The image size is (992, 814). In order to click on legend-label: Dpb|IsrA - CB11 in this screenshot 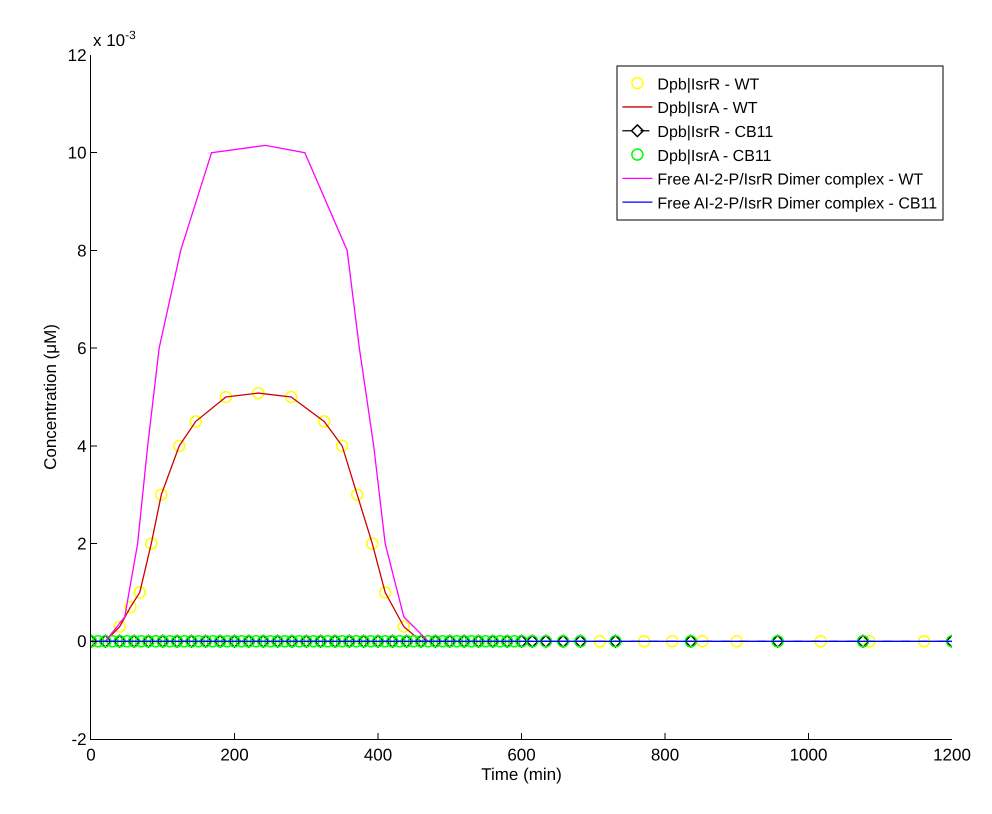, I will do `click(714, 156)`.